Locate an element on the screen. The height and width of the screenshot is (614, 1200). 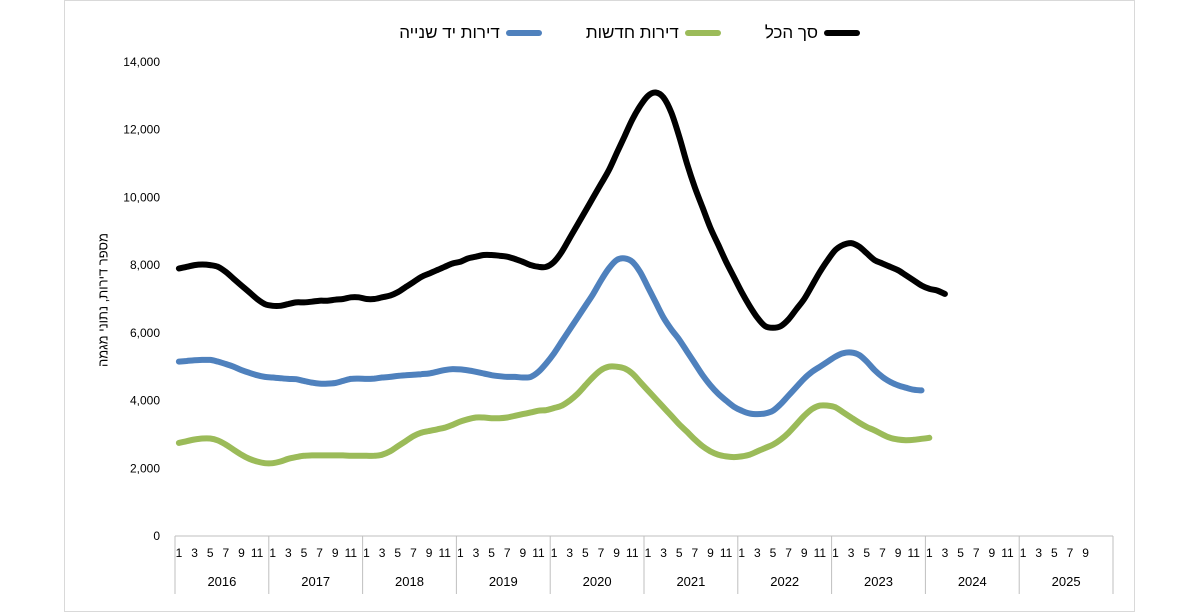
y-tick-label: 8,000 is located at coordinates (145, 265).